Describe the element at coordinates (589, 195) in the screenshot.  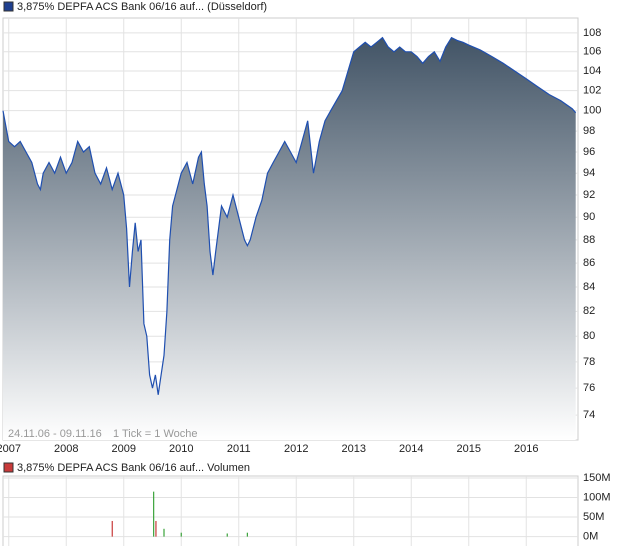
I see `y-tick-label: 92` at that location.